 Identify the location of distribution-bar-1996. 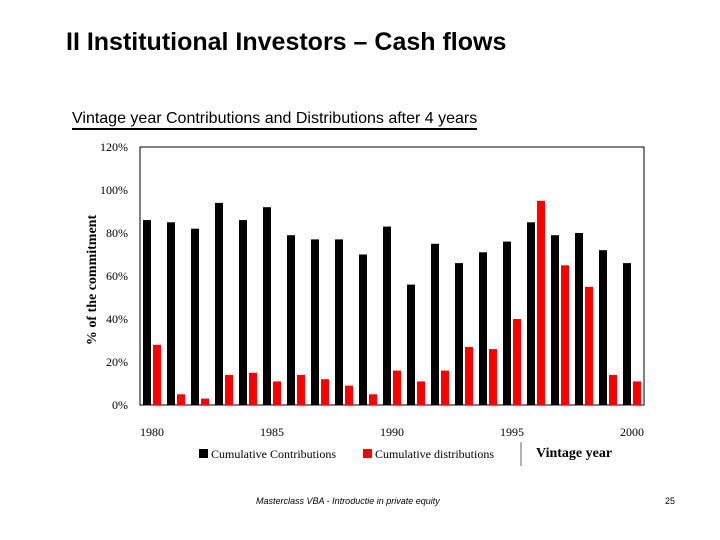
(541, 303).